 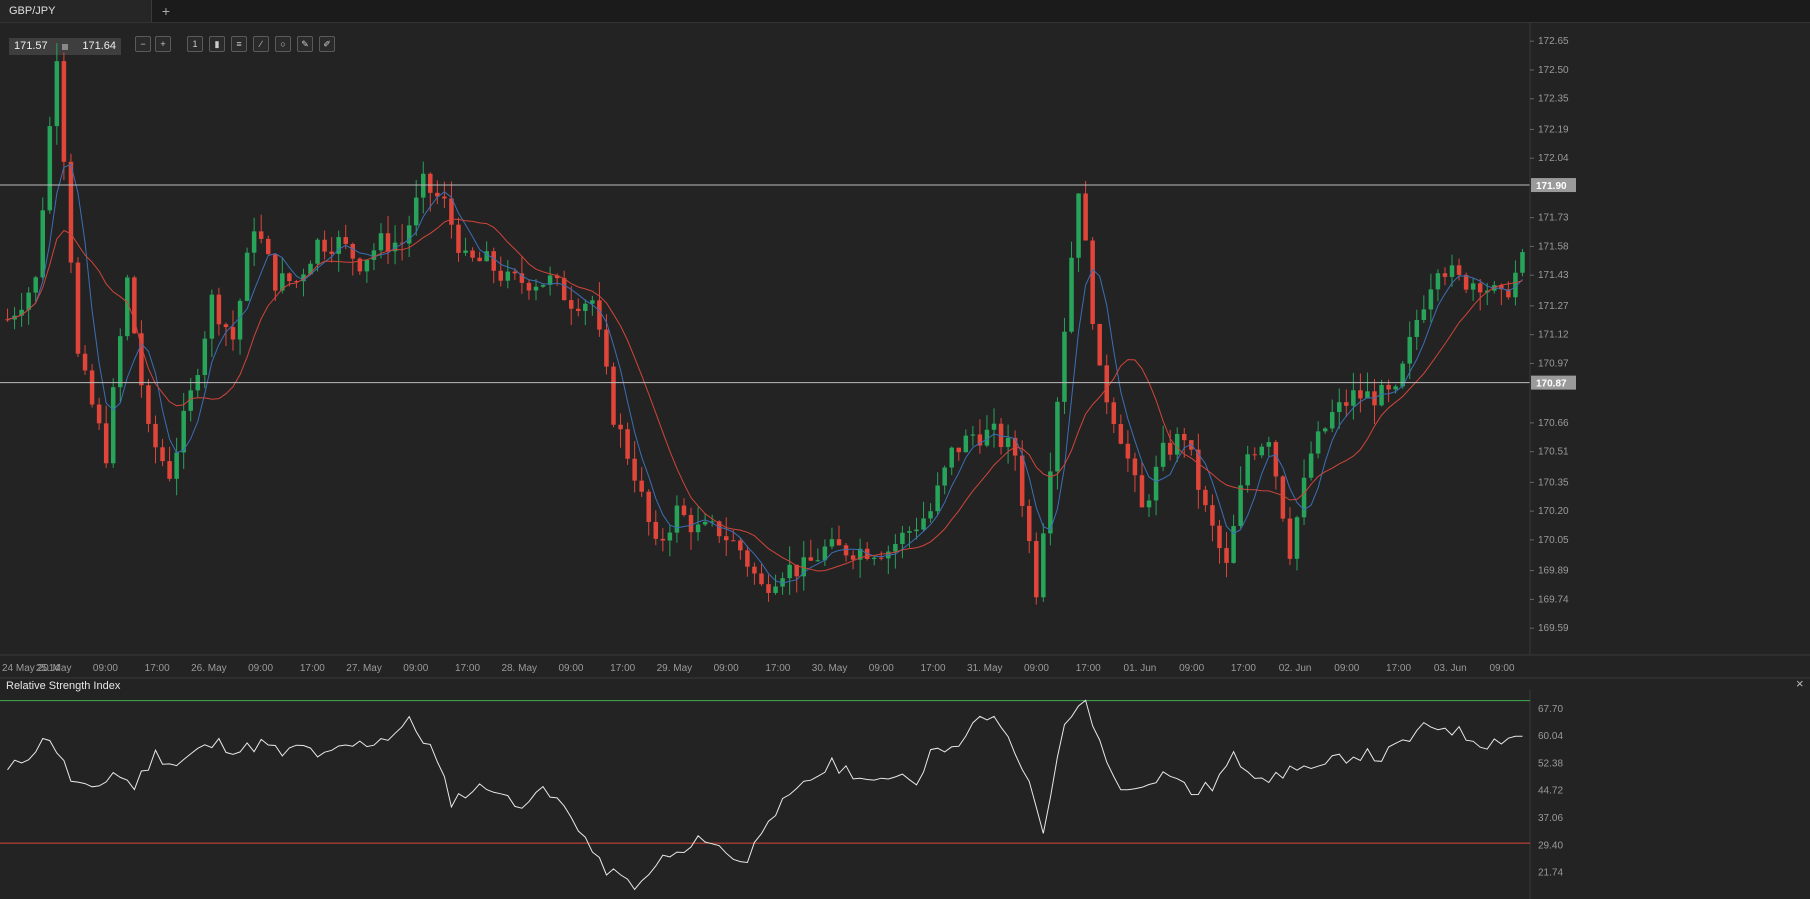 I want to click on time-tick-label: 02. Jun, so click(x=1295, y=668).